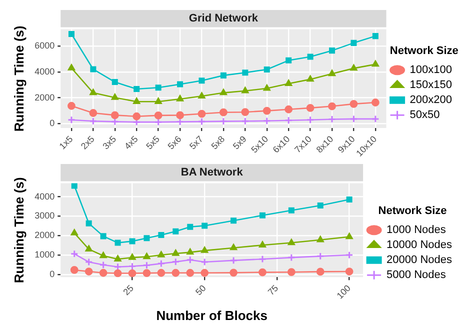 The width and height of the screenshot is (474, 336). Describe the element at coordinates (44, 255) in the screenshot. I see `y-tick-label: 1000` at that location.